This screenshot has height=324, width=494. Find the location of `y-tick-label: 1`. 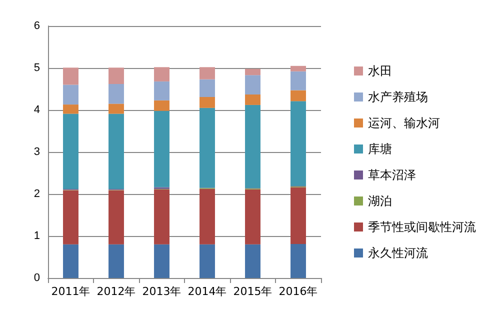

y-tick-label: 1 is located at coordinates (37, 236).